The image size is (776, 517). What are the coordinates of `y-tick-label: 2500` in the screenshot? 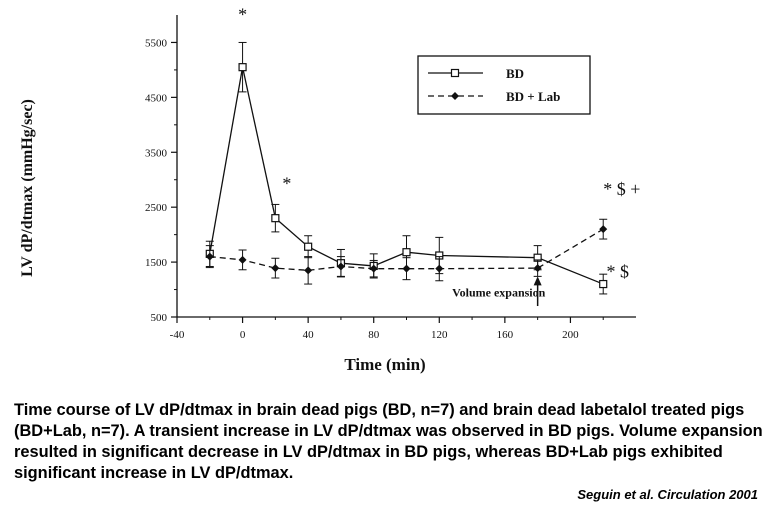 It's located at (156, 208).